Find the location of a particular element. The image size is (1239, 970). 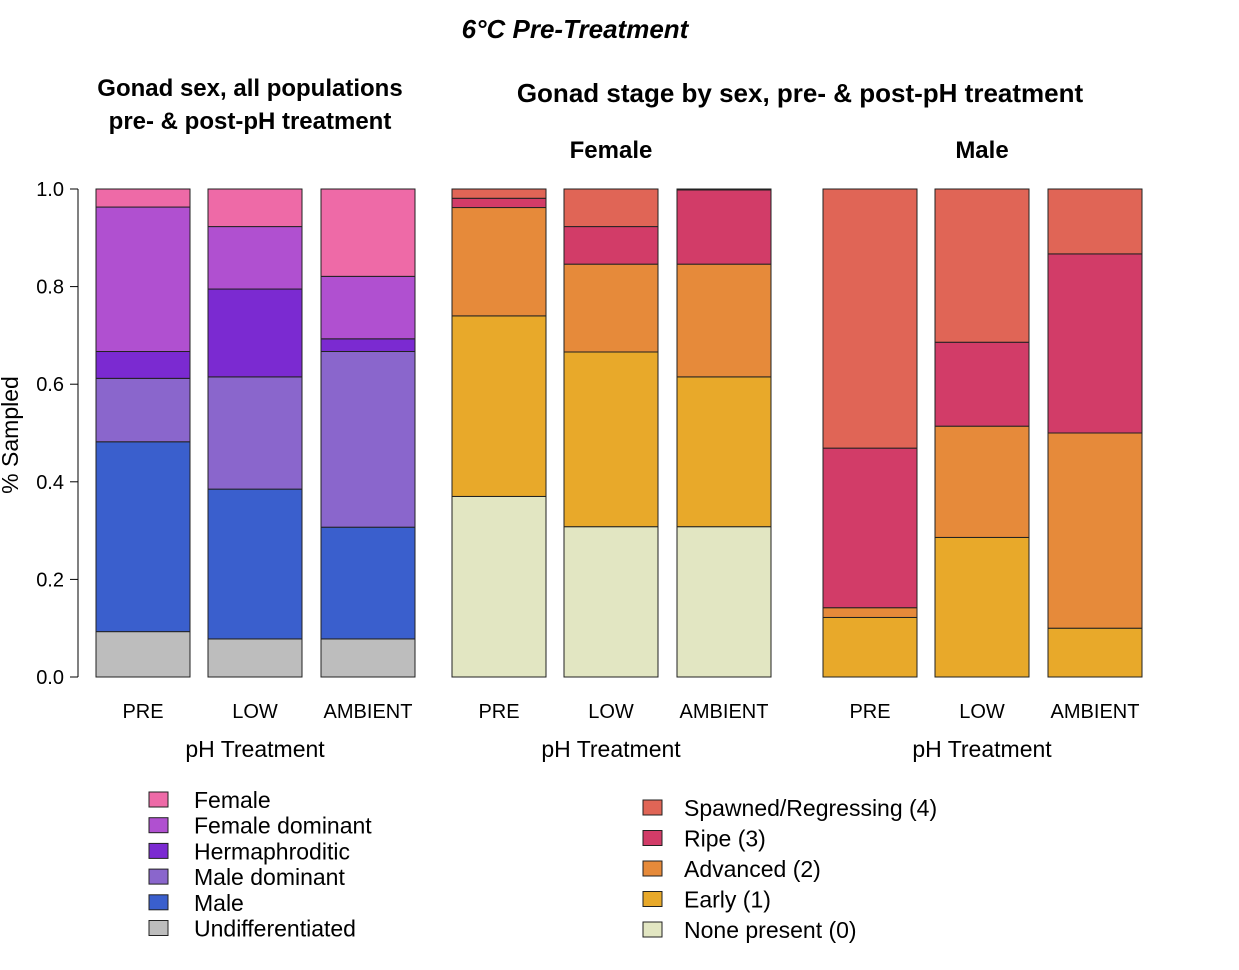

female-panel-title: Female is located at coordinates (611, 150).